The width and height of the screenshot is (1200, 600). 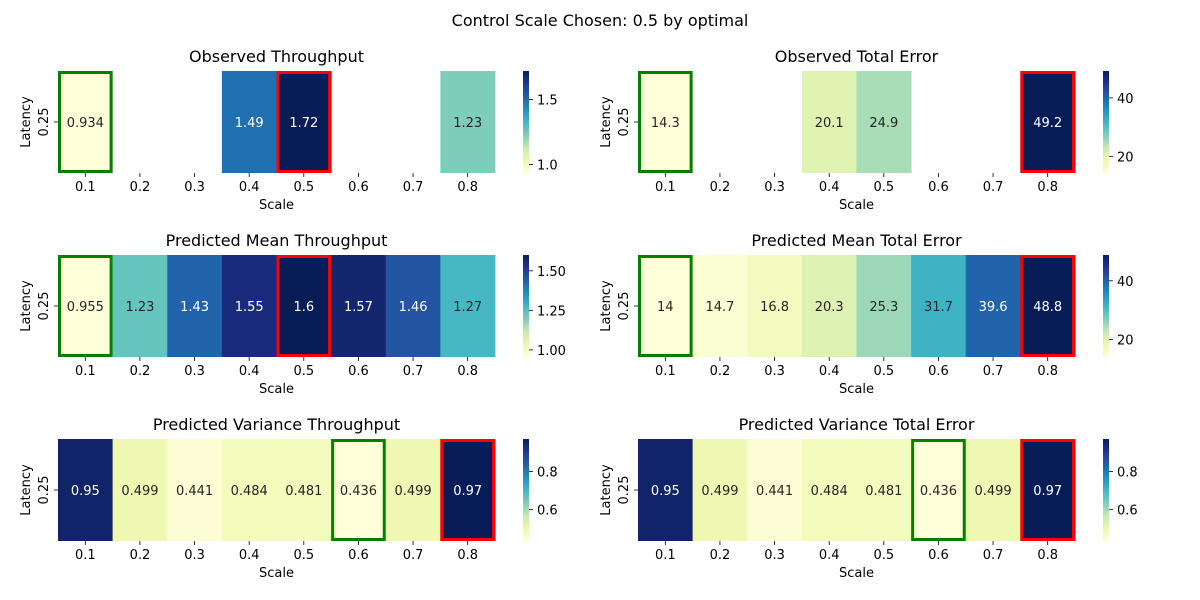 I want to click on cell-value-label: 0.484, so click(x=829, y=491).